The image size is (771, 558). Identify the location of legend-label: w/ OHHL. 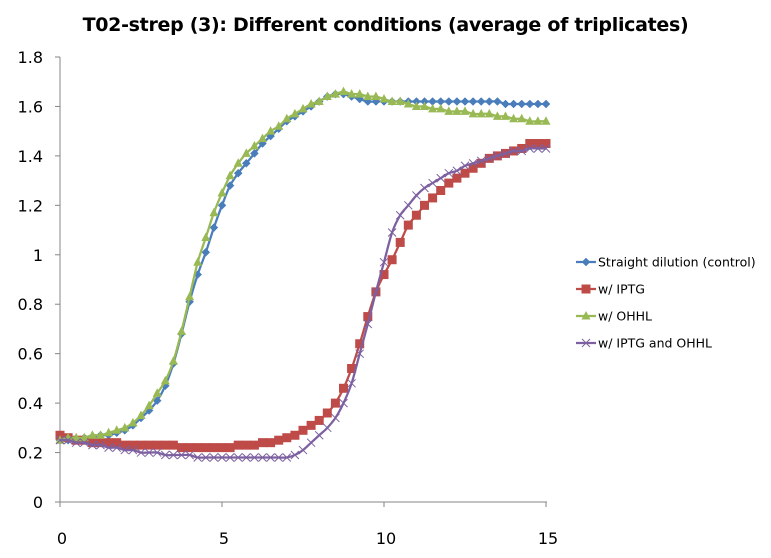
(625, 316).